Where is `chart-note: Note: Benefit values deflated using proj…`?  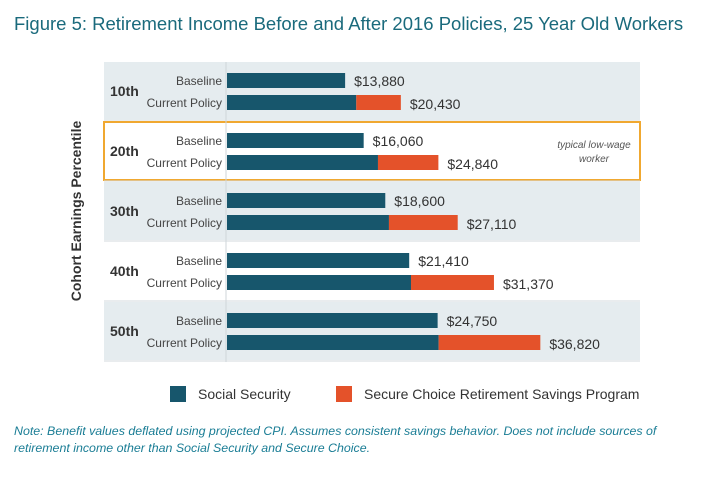
chart-note: Note: Benefit values deflated using proj… is located at coordinates (335, 439).